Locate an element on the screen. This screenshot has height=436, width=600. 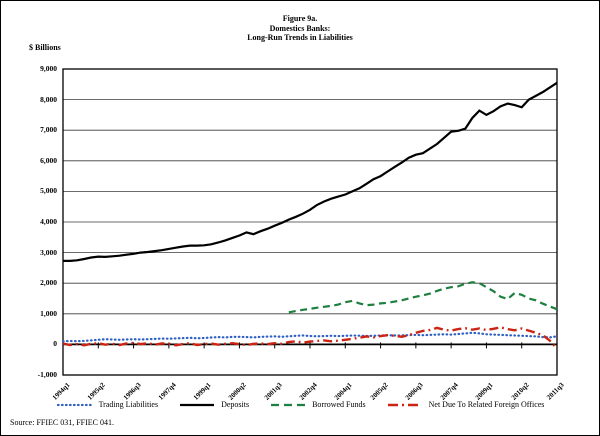
y-tick-label: 0 is located at coordinates (55, 344).